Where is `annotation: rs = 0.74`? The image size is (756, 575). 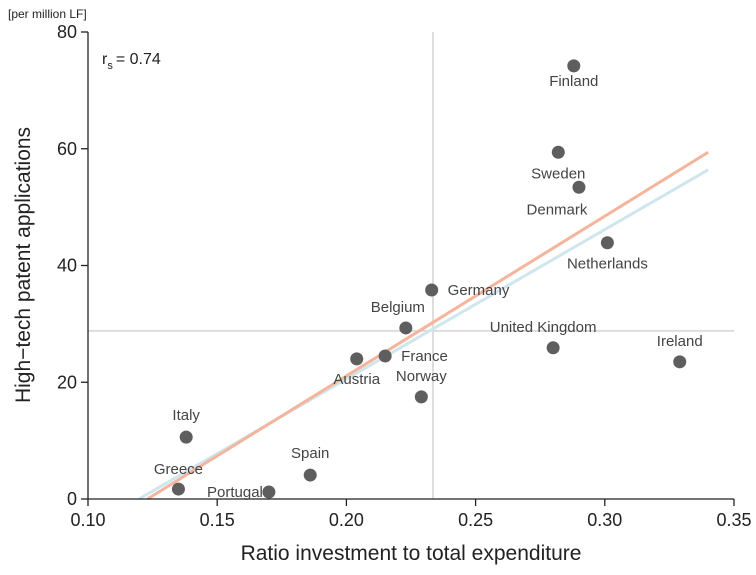
annotation: rs = 0.74 is located at coordinates (131, 61).